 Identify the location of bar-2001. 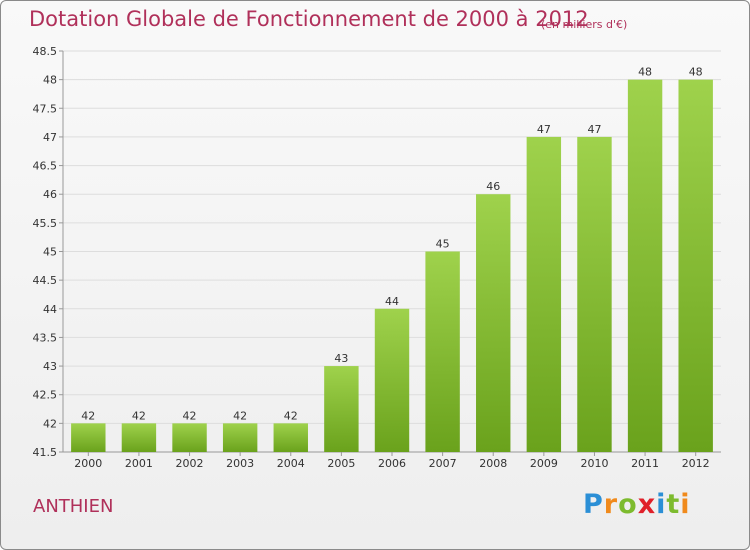
(139, 437).